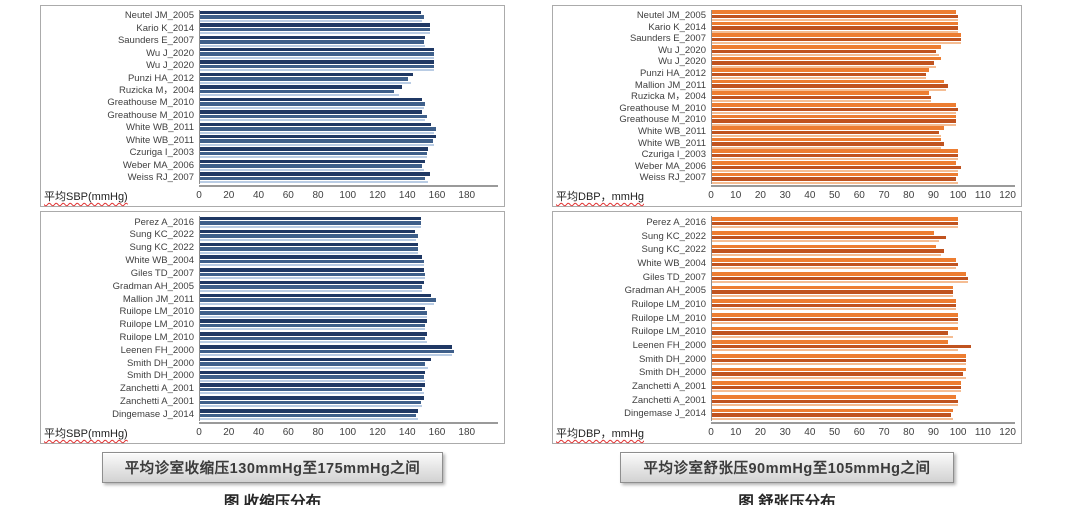 The image size is (1080, 505). Describe the element at coordinates (318, 432) in the screenshot. I see `x-tick-label: 80` at that location.